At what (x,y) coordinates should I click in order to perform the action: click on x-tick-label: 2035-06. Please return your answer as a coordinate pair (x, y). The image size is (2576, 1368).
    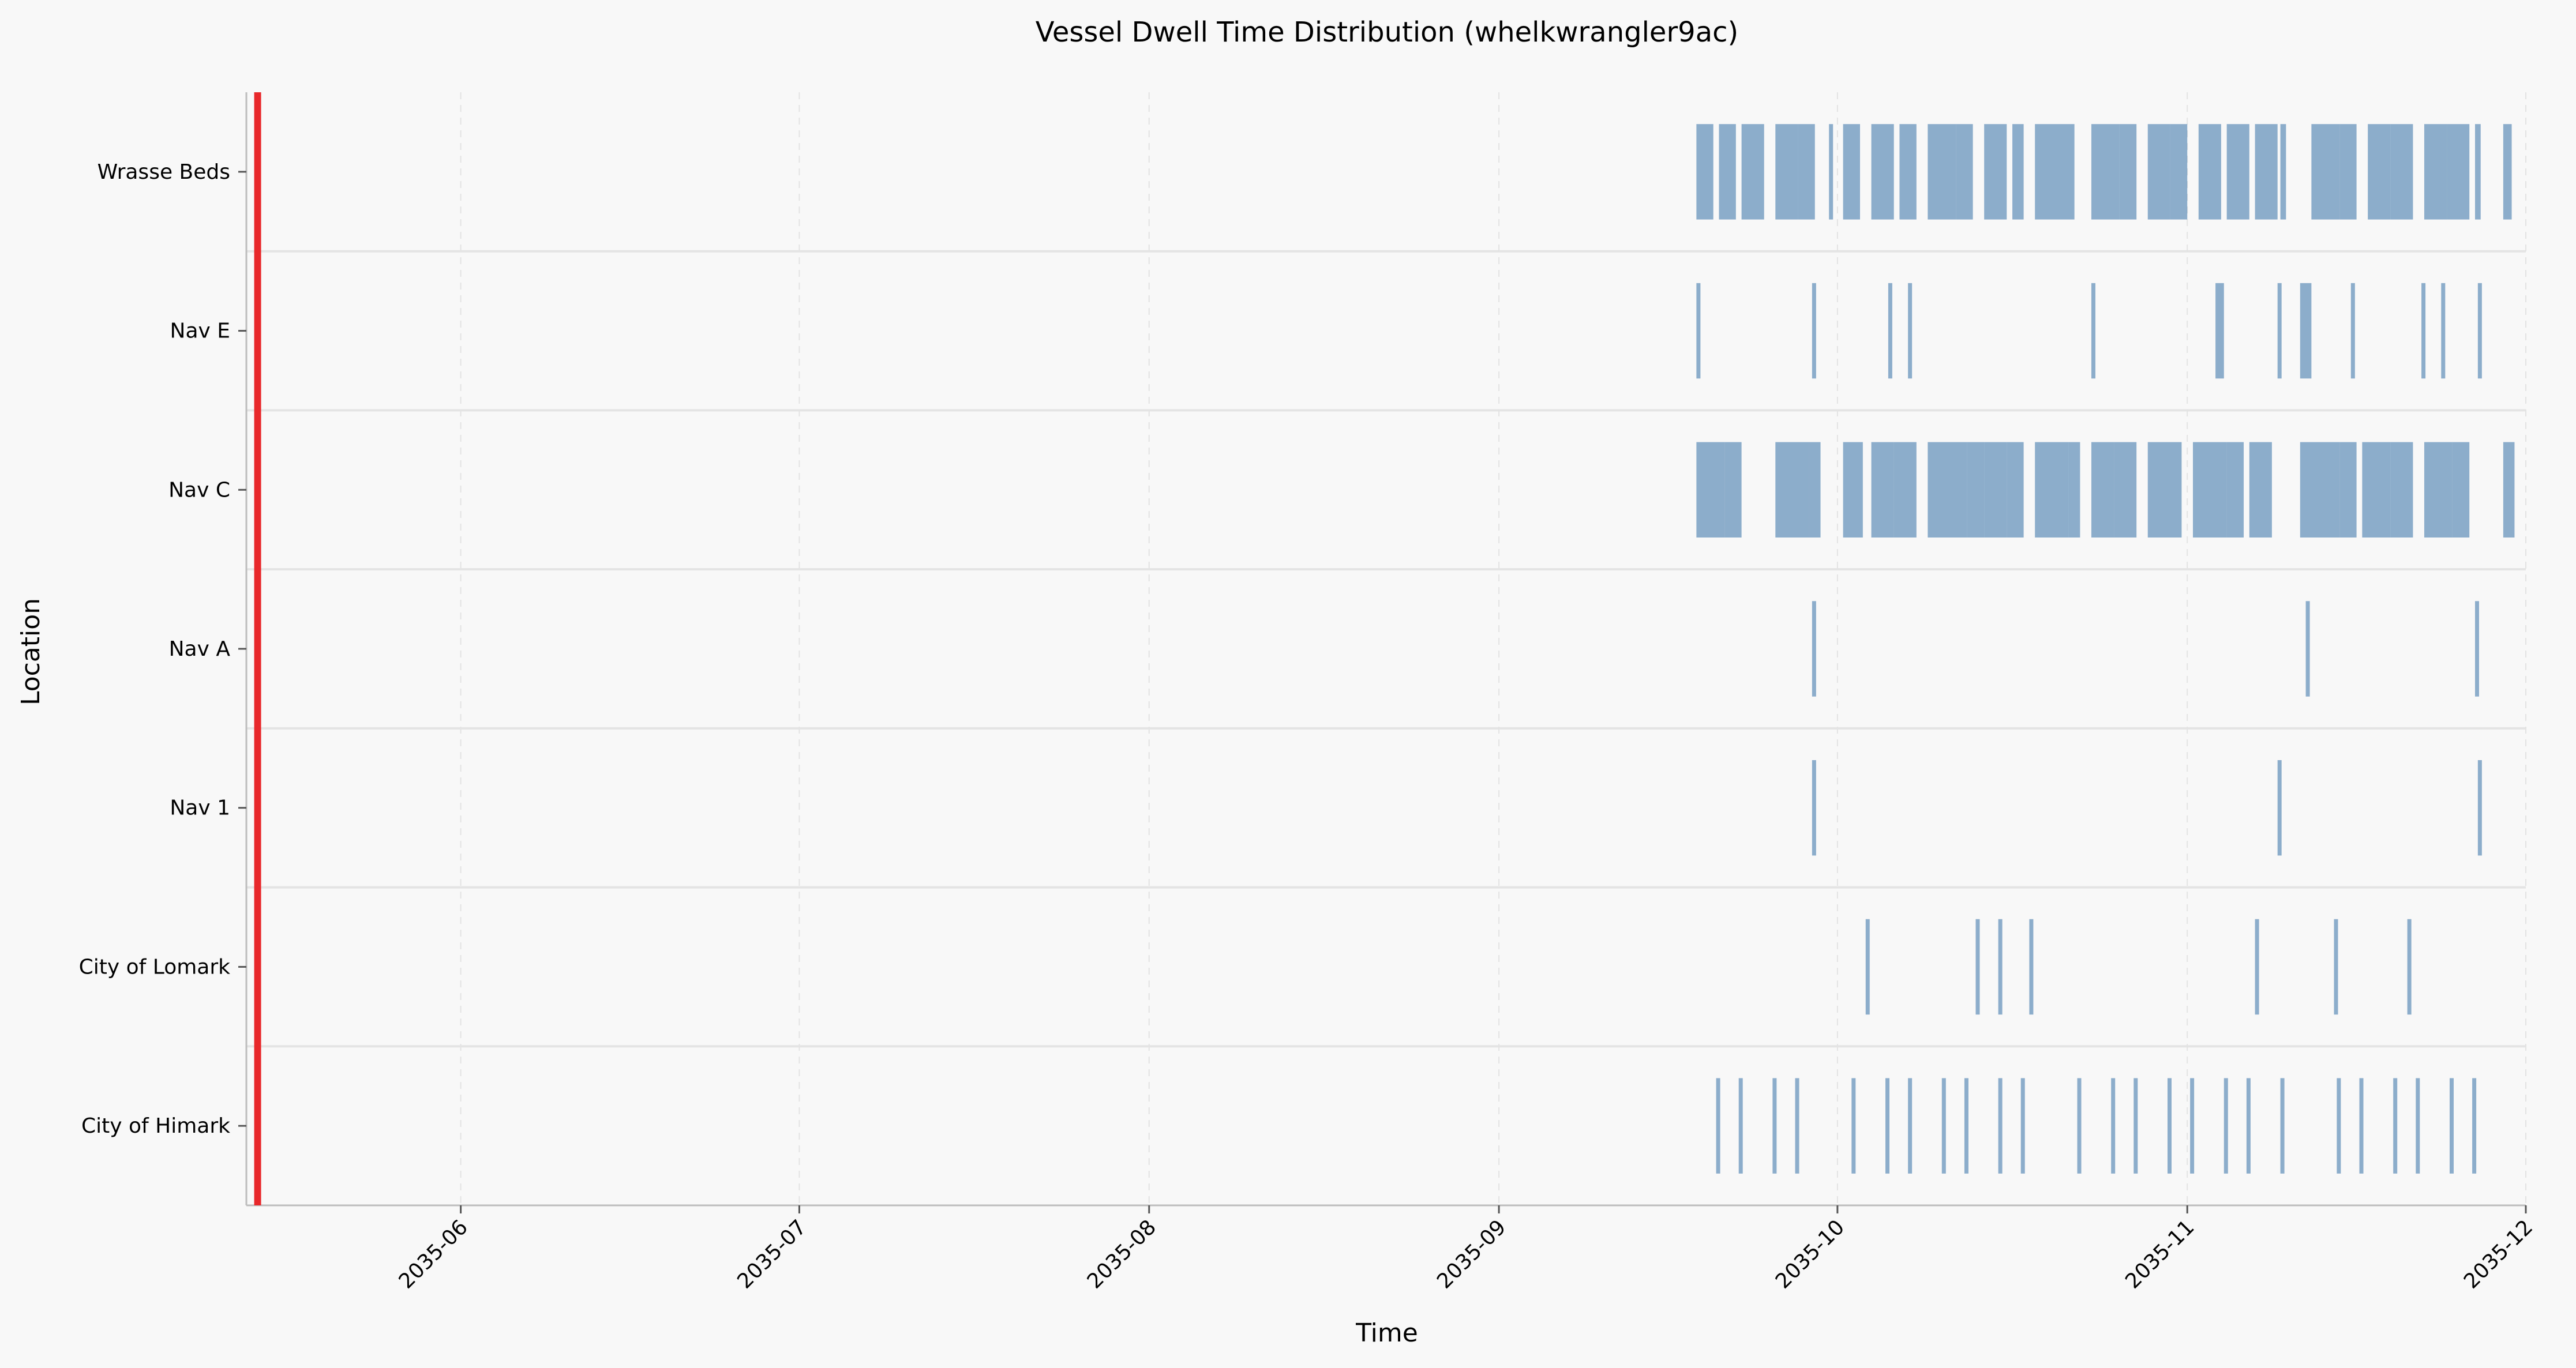
    Looking at the image, I should click on (434, 1254).